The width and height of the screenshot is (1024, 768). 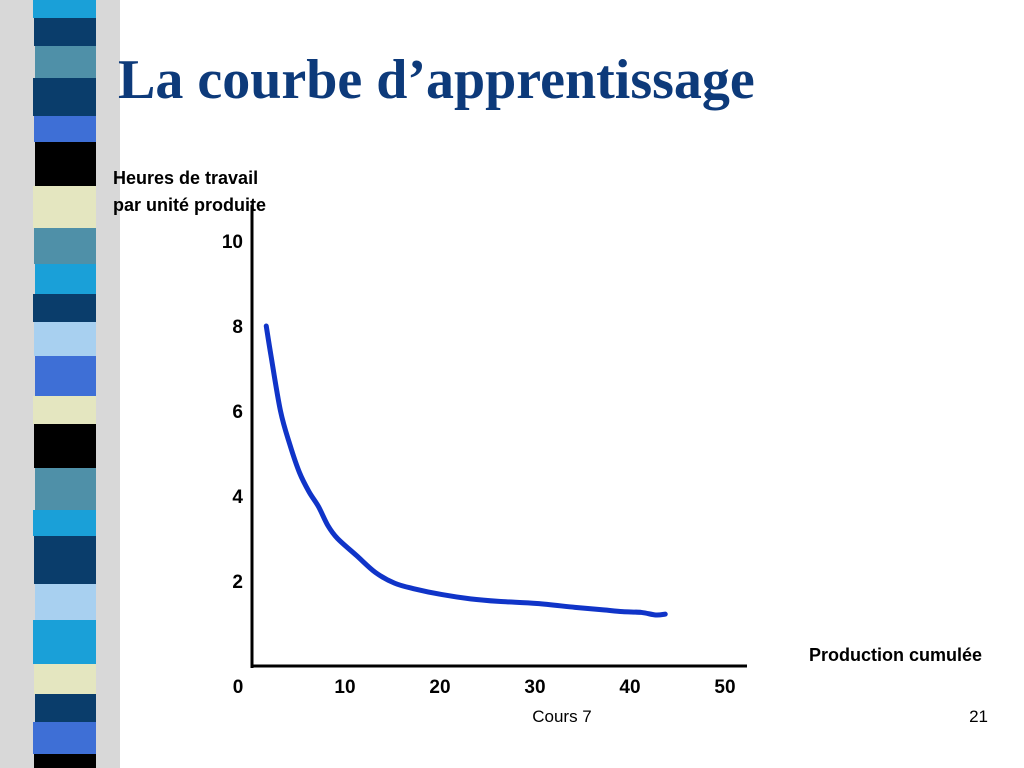 What do you see at coordinates (978, 716) in the screenshot?
I see `page-number: 21` at bounding box center [978, 716].